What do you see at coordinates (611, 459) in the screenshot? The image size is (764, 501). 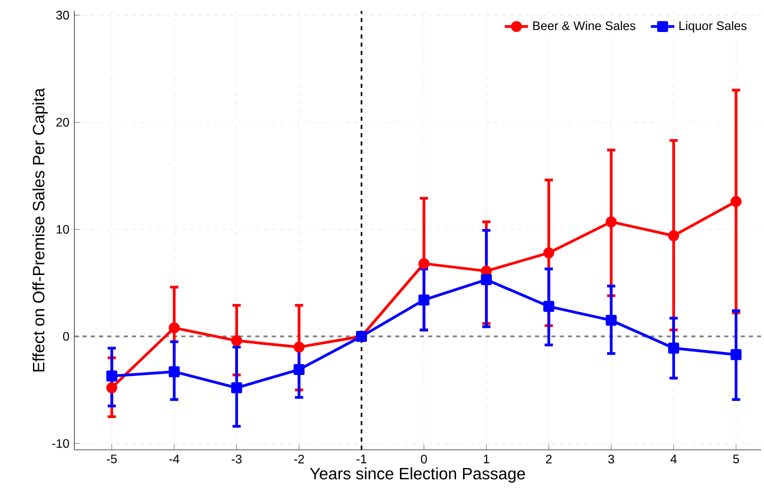 I see `x-tick-label: 3` at bounding box center [611, 459].